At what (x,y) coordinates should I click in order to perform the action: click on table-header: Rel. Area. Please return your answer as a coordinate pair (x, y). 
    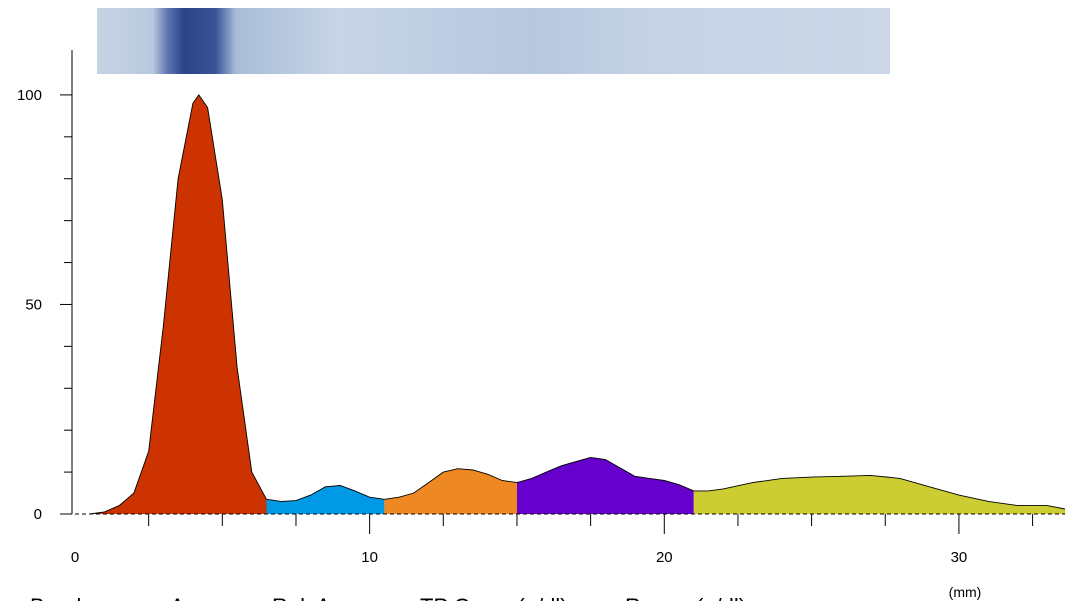
    Looking at the image, I should click on (317, 597).